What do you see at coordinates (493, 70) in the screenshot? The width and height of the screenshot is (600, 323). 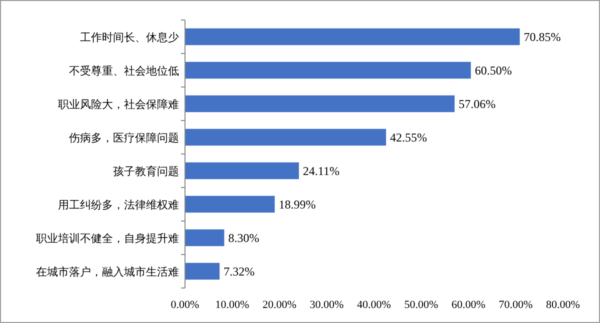 I see `data-label: 60.50%` at bounding box center [493, 70].